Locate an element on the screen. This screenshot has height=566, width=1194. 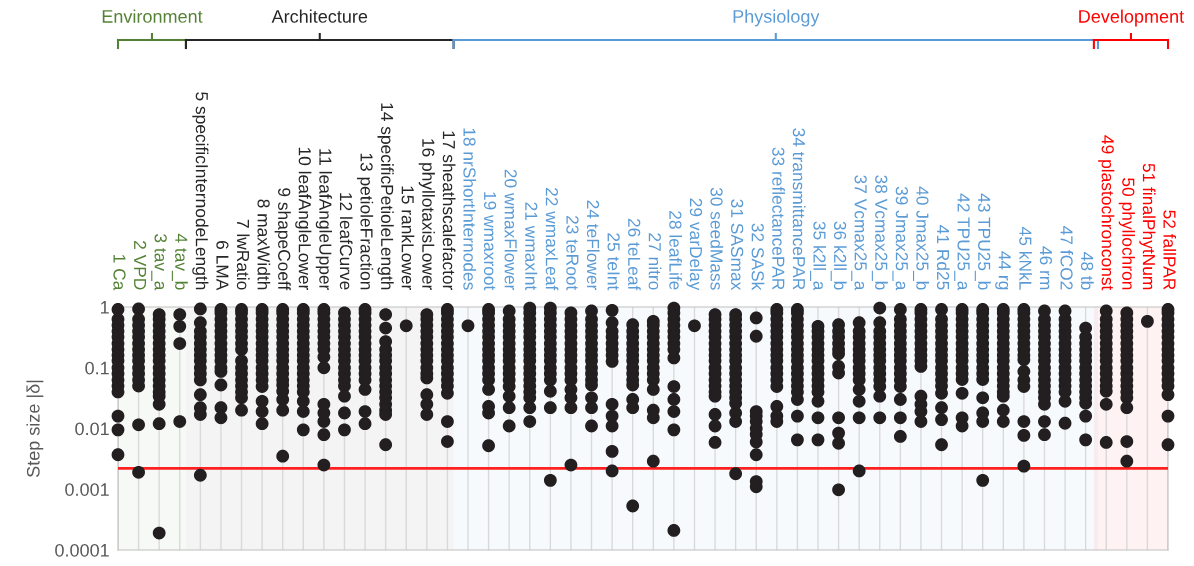
x-tick-label: 38 Vcmax25_b is located at coordinates (879, 232).